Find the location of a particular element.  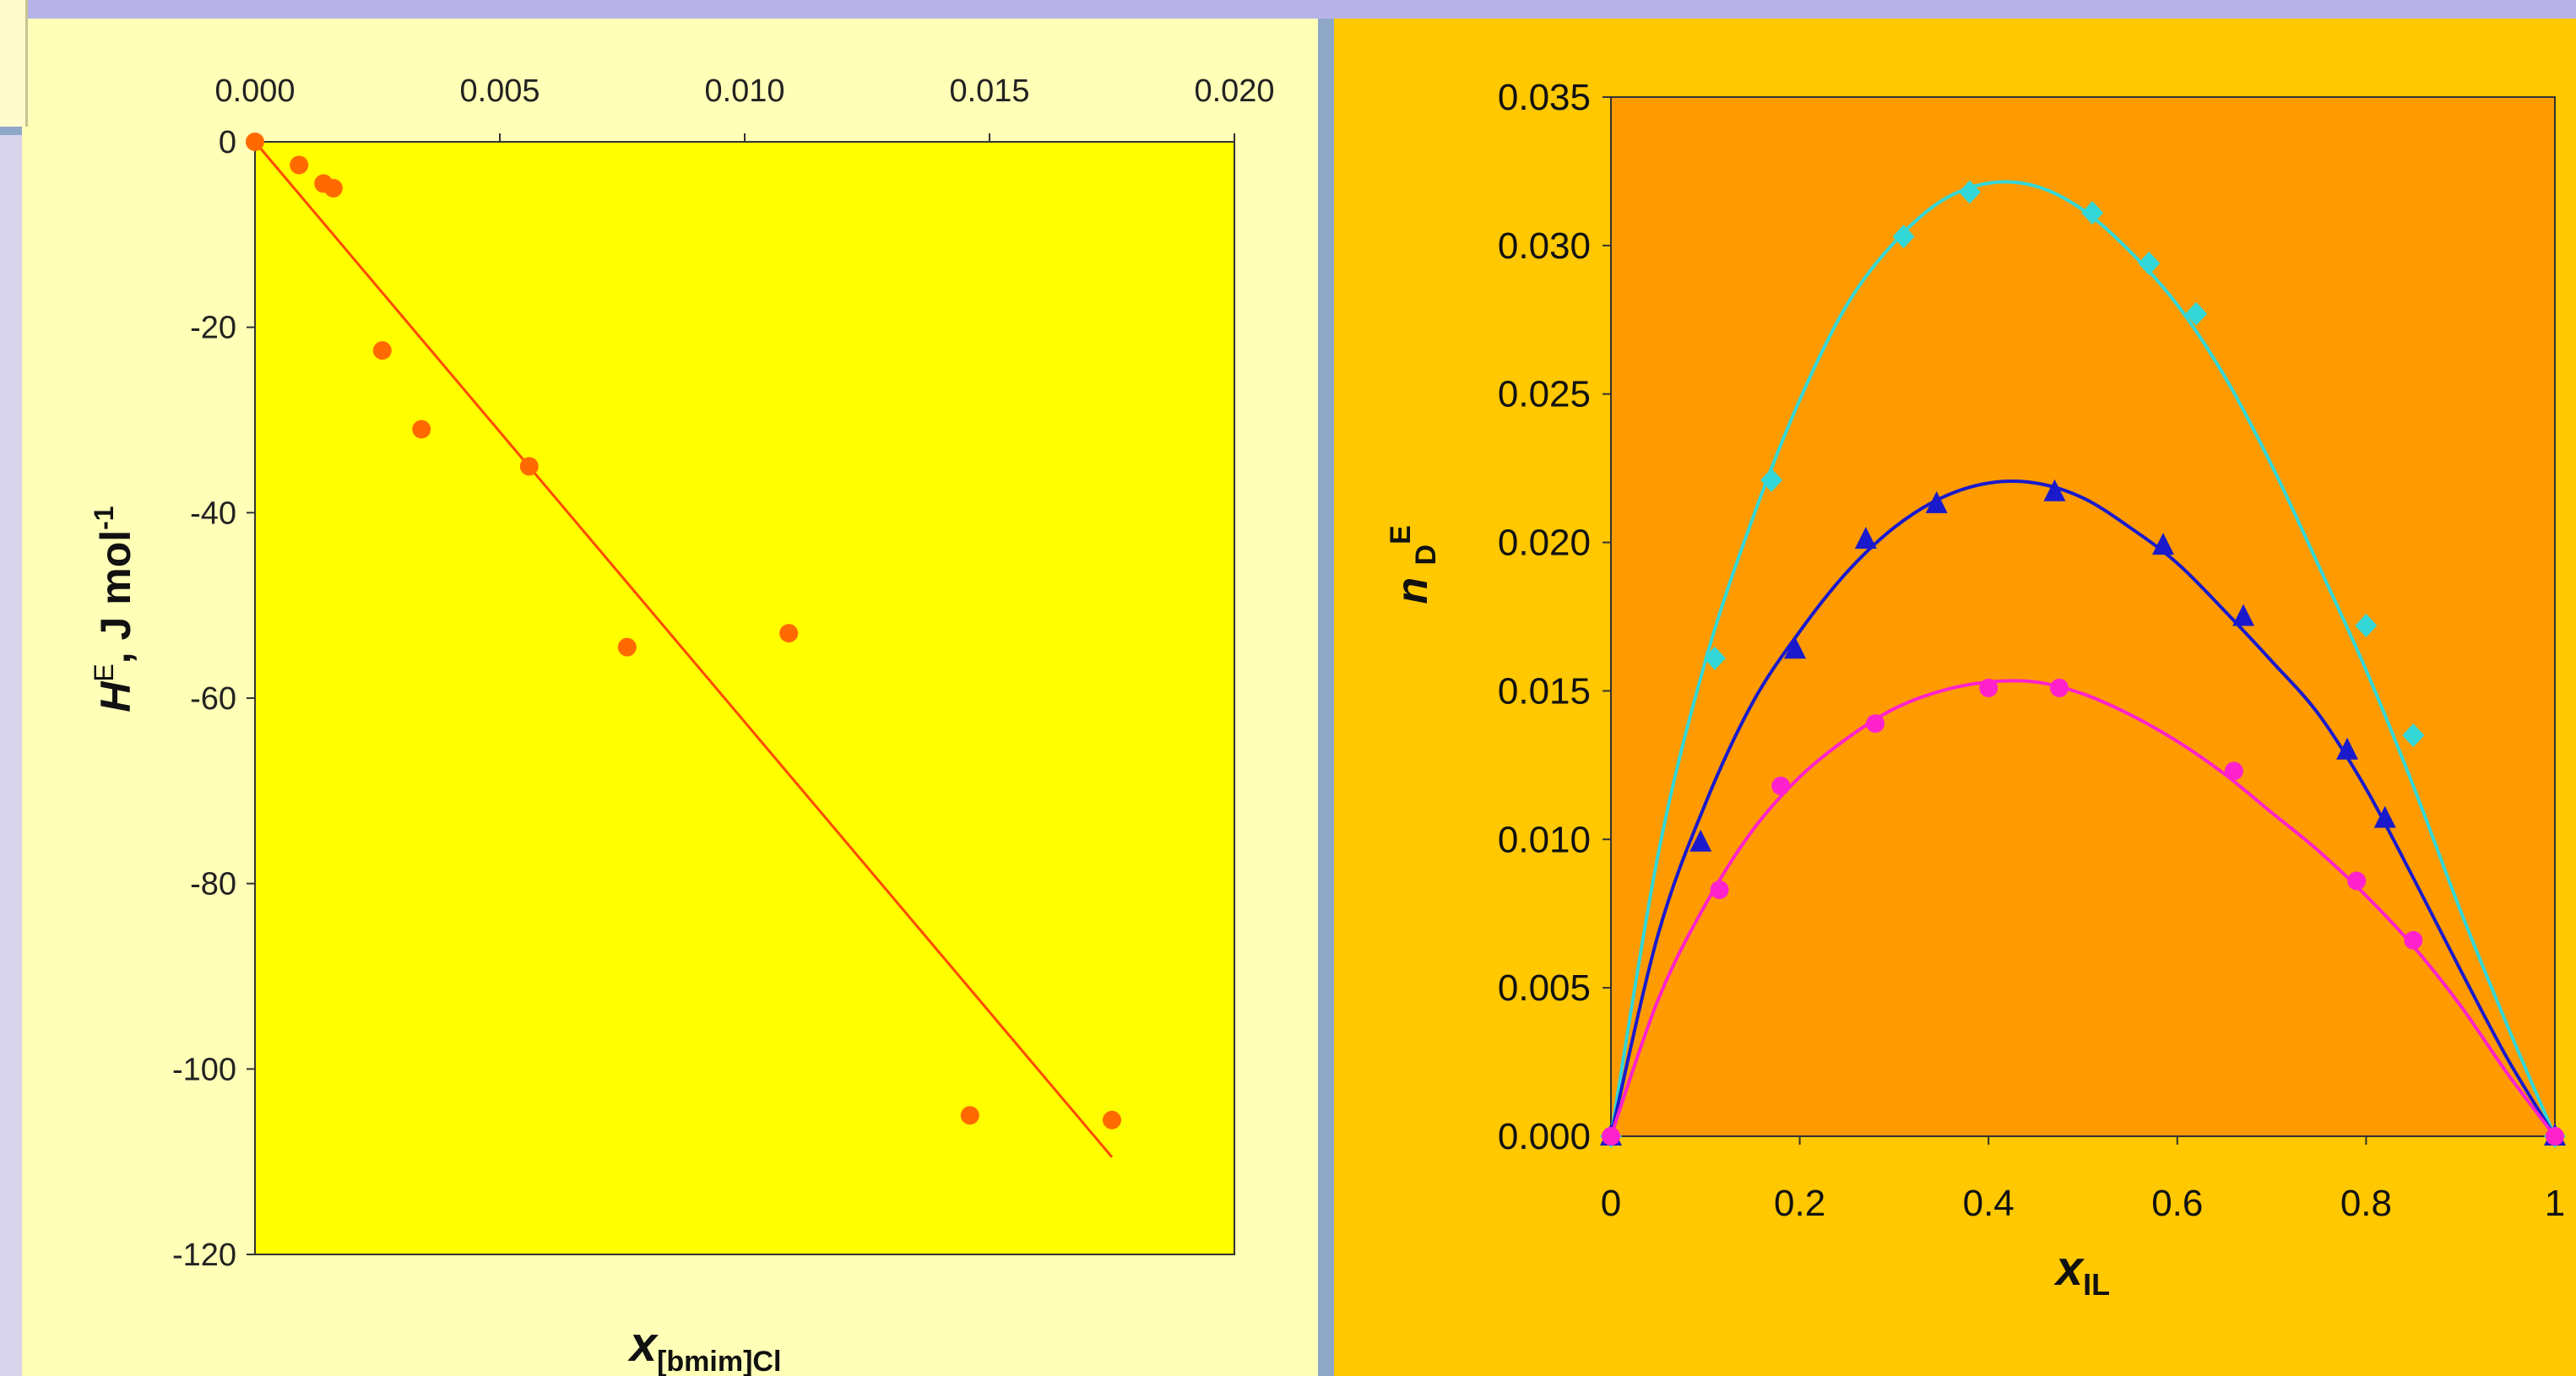

x-tick-label: 0.015 is located at coordinates (989, 91).